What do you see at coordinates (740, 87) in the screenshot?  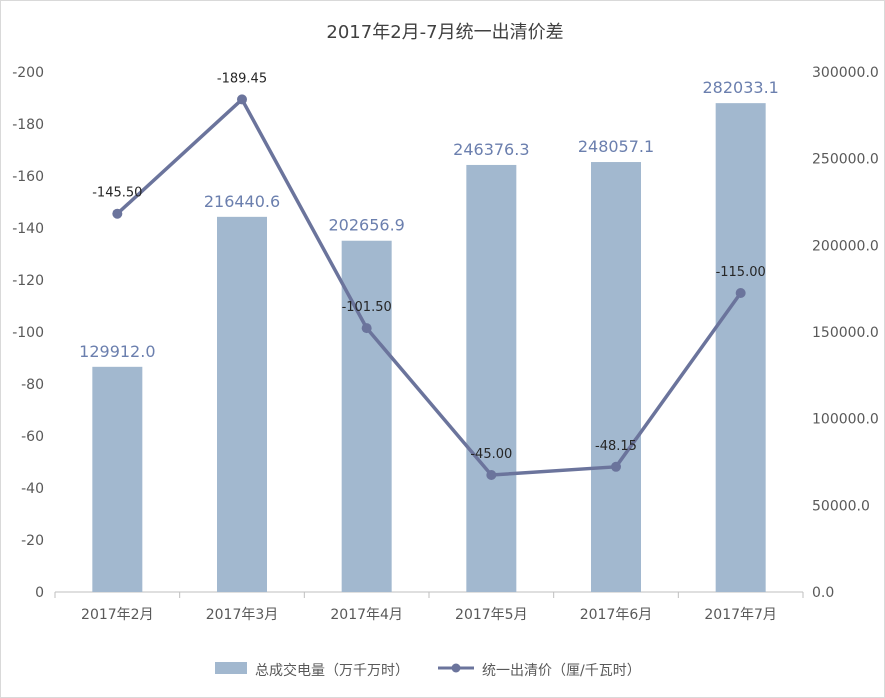 I see `bar-value-label: 282033.1` at bounding box center [740, 87].